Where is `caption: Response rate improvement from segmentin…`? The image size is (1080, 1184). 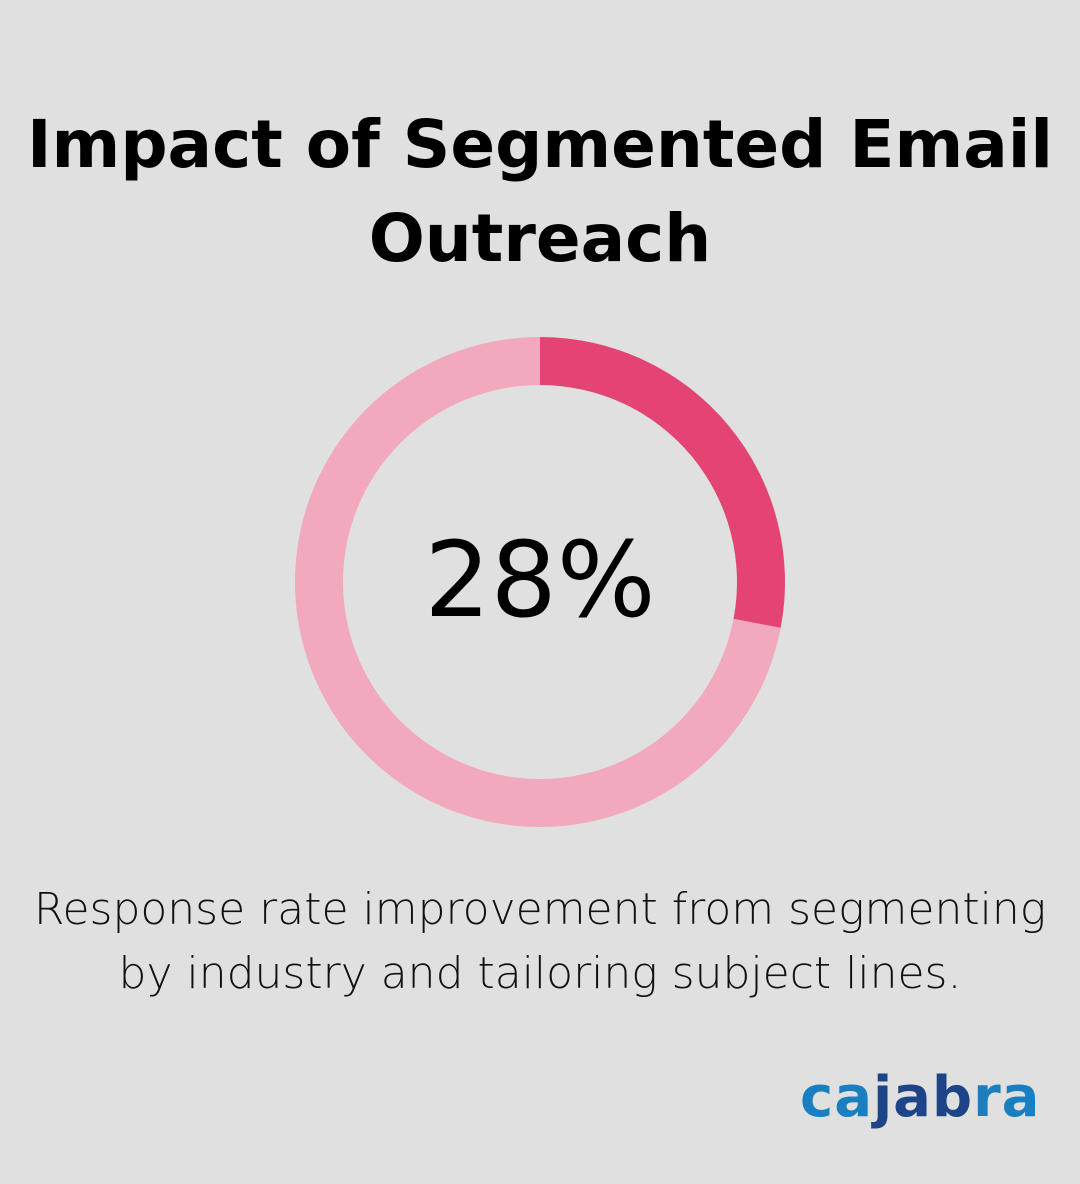 caption: Response rate improvement from segmentin… is located at coordinates (540, 941).